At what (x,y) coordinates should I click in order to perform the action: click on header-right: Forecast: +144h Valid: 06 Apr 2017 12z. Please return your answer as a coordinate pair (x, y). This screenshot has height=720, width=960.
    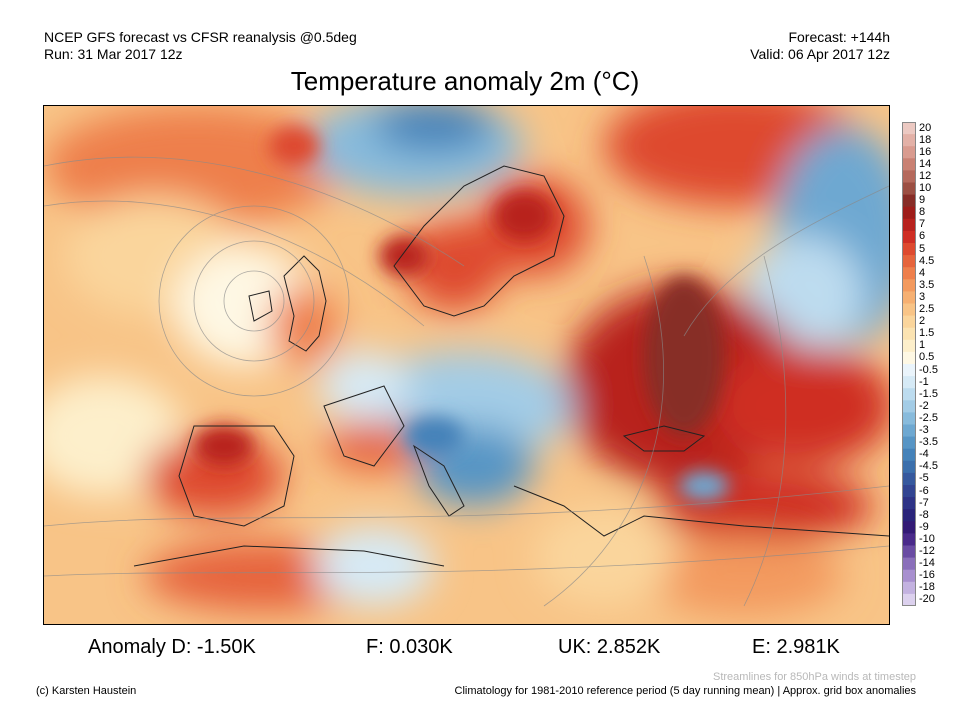
    Looking at the image, I should click on (820, 46).